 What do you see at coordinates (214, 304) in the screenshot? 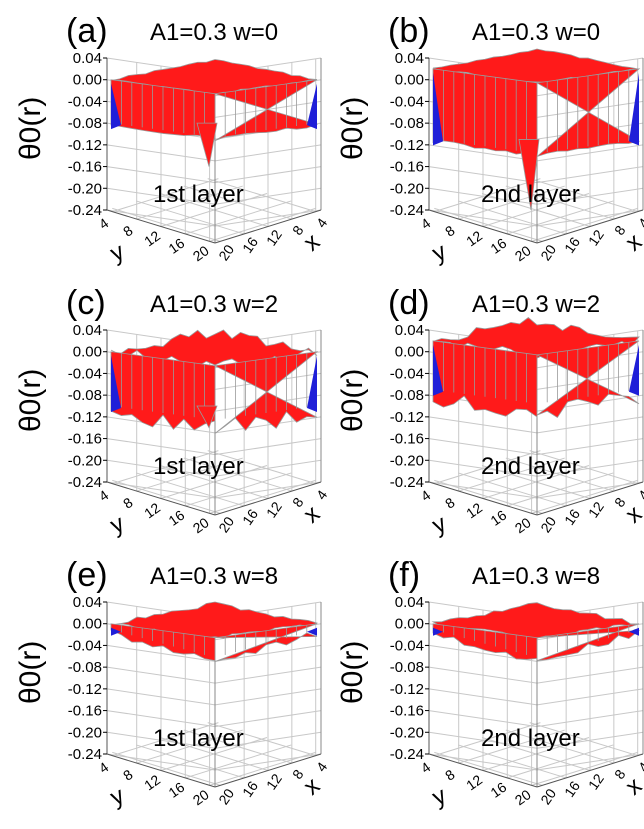
I see `param-label: A1=0.3 w=2` at bounding box center [214, 304].